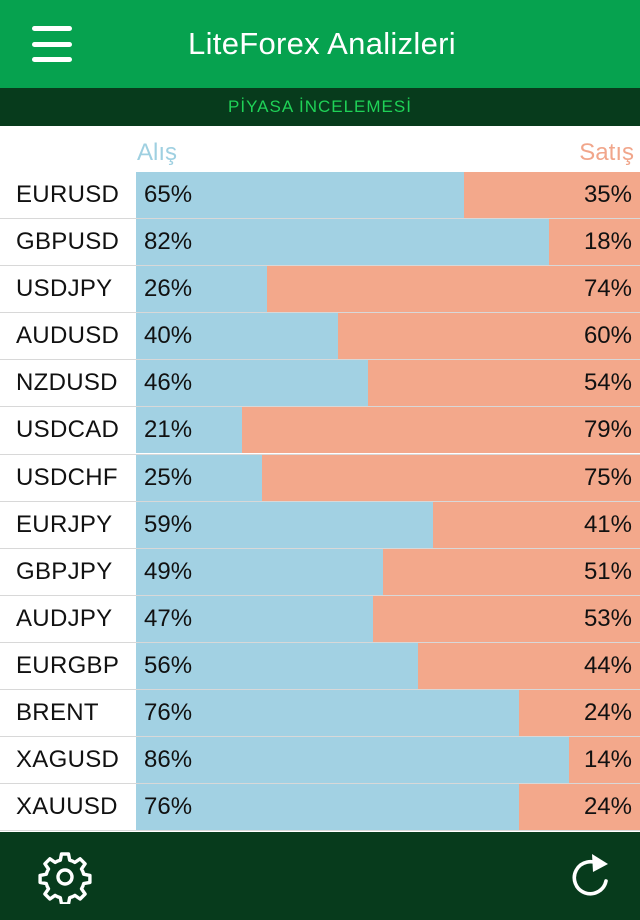 This screenshot has height=920, width=640. I want to click on buy-percent: 65%, so click(168, 194).